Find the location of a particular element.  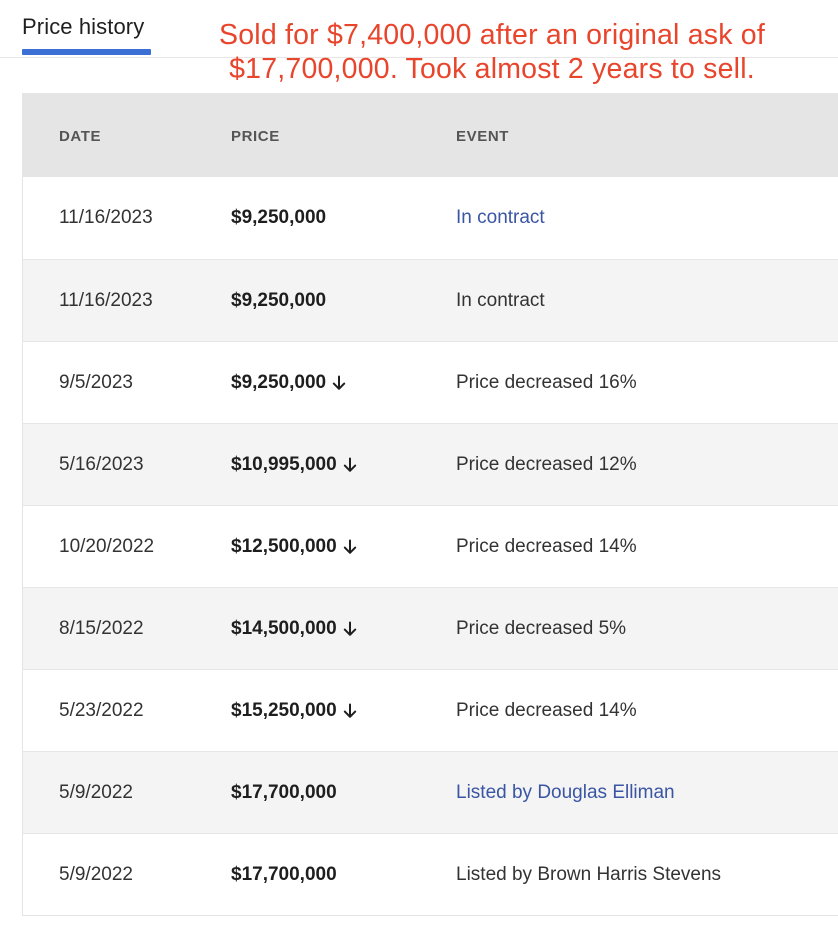

row-event: Price decreased 12% is located at coordinates (546, 464).